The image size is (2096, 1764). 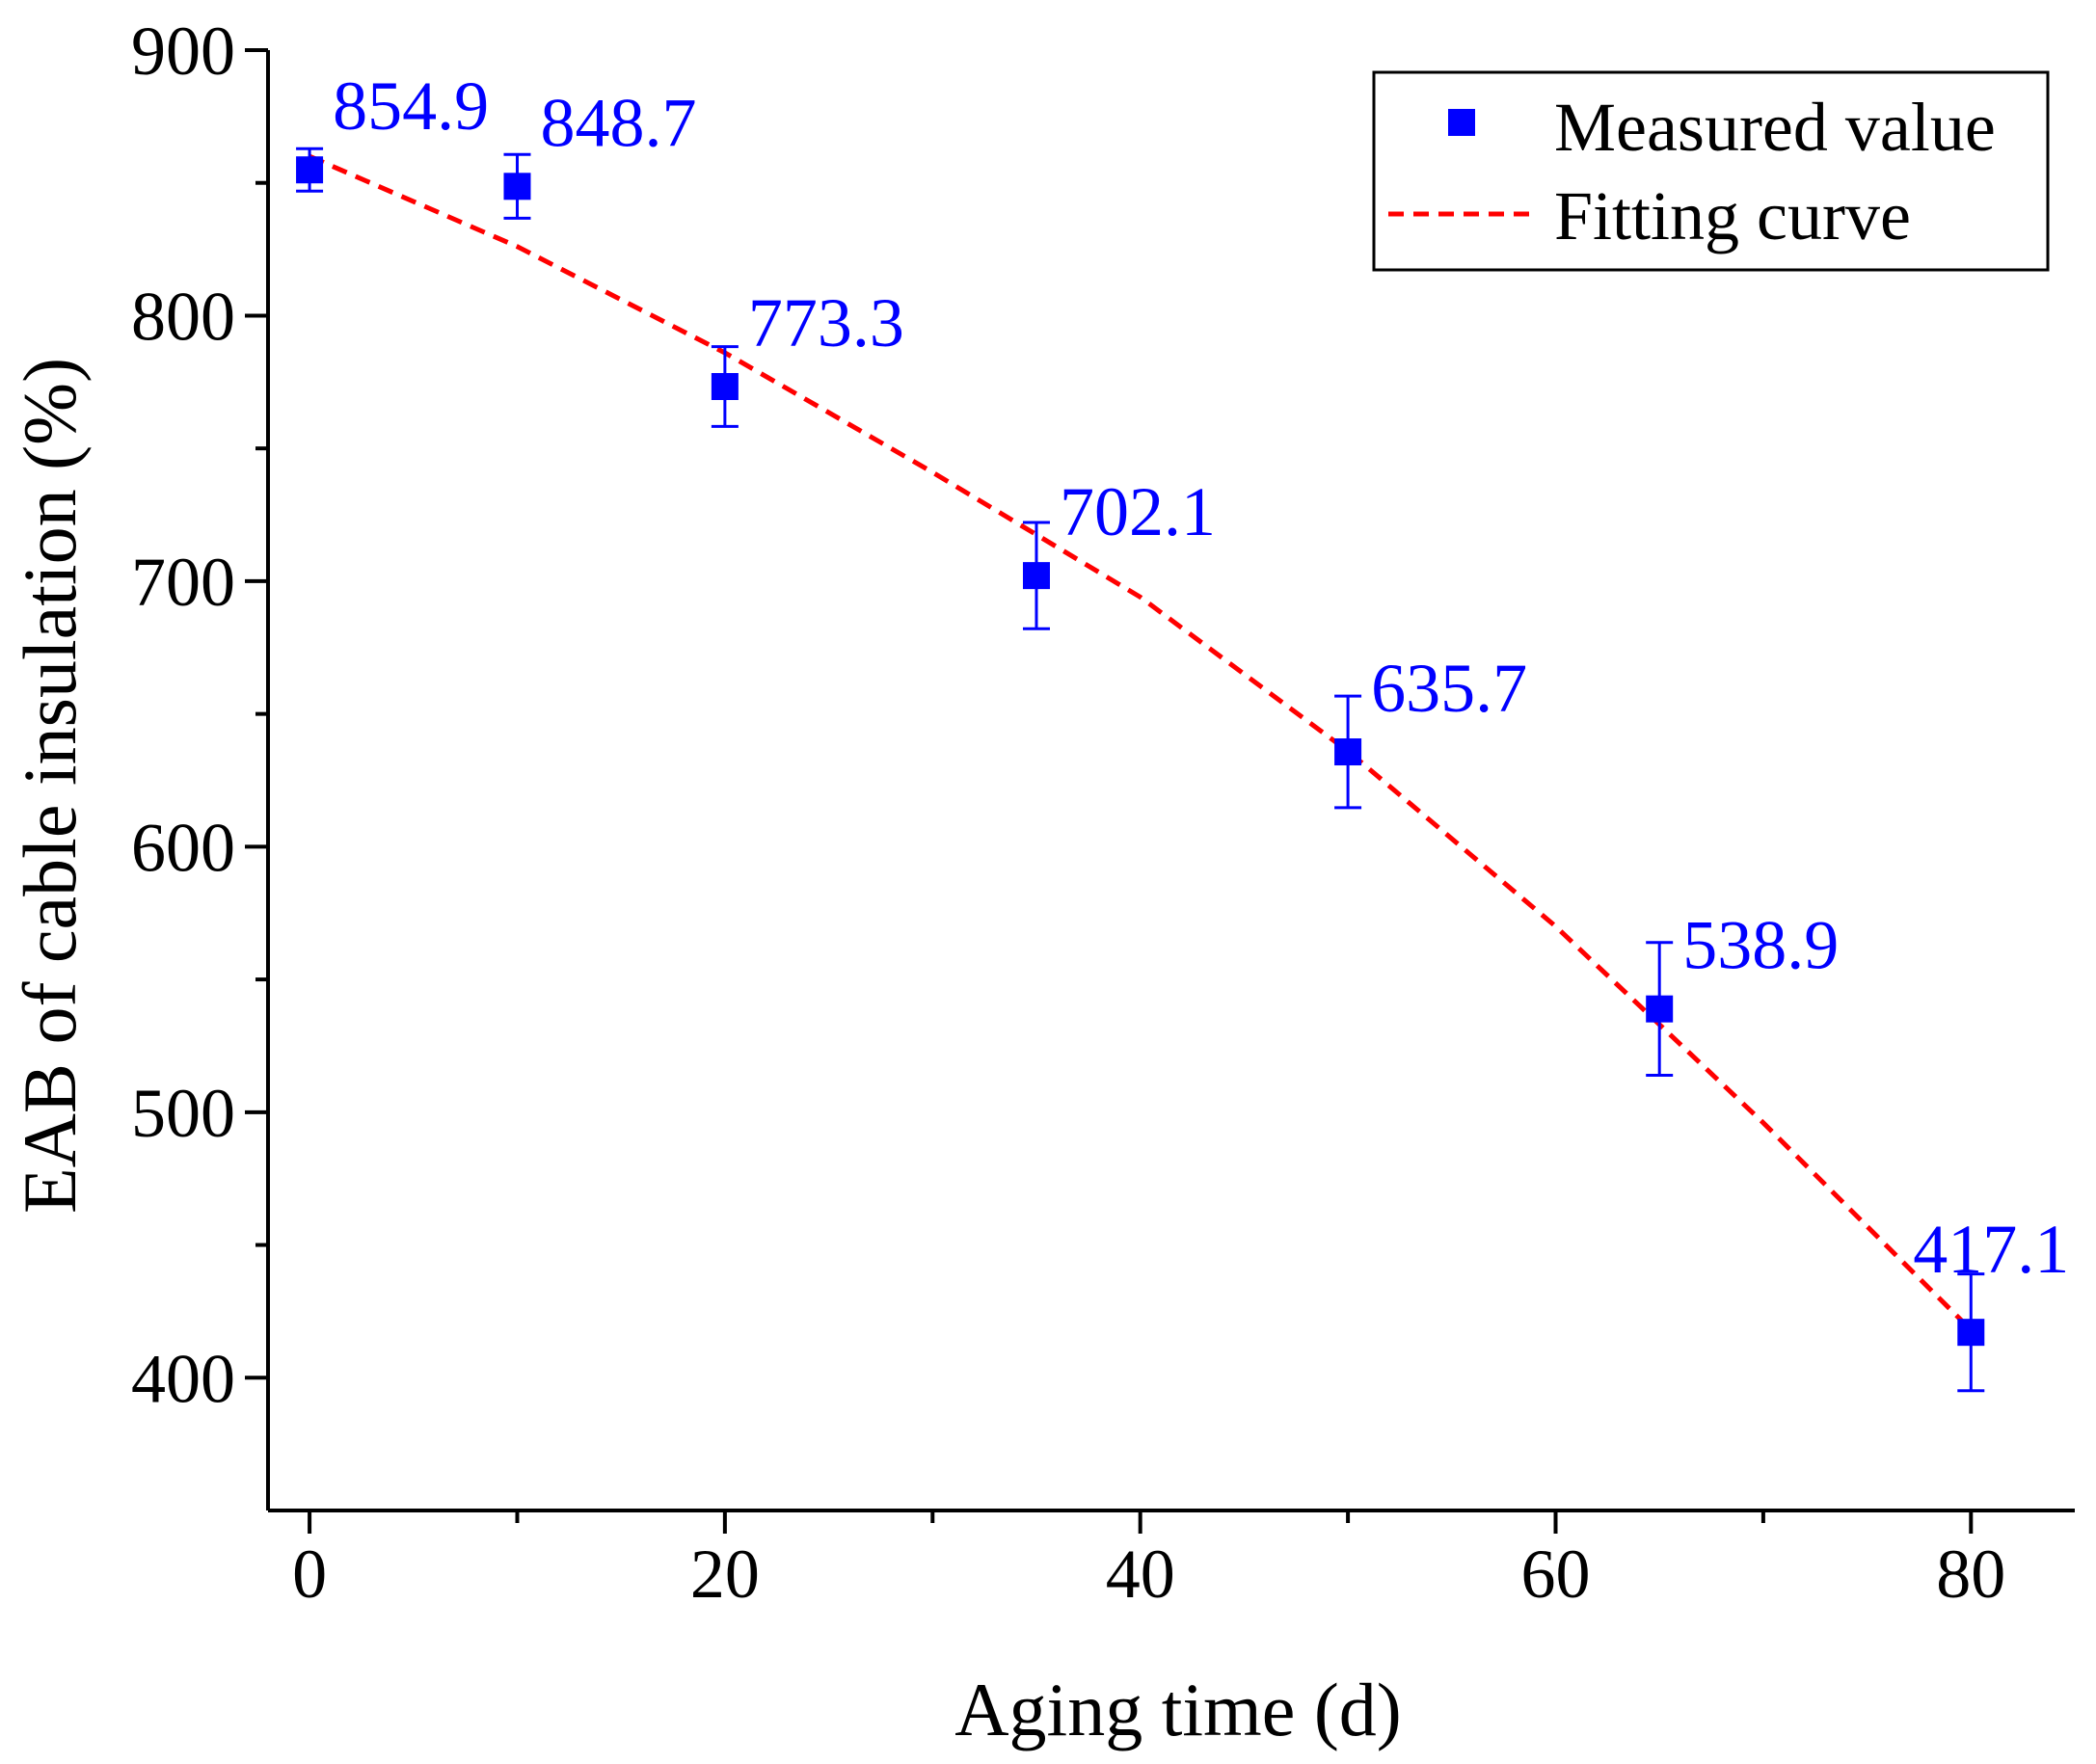 What do you see at coordinates (183, 316) in the screenshot?
I see `y-tick-label: 800` at bounding box center [183, 316].